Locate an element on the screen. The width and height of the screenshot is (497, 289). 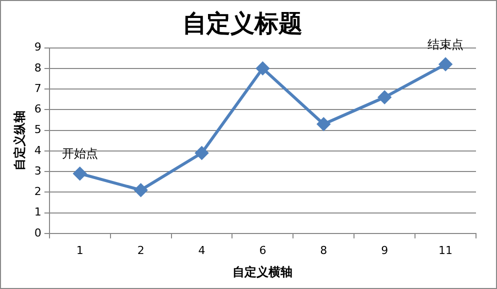
y-tick-label: 3 is located at coordinates (38, 171).